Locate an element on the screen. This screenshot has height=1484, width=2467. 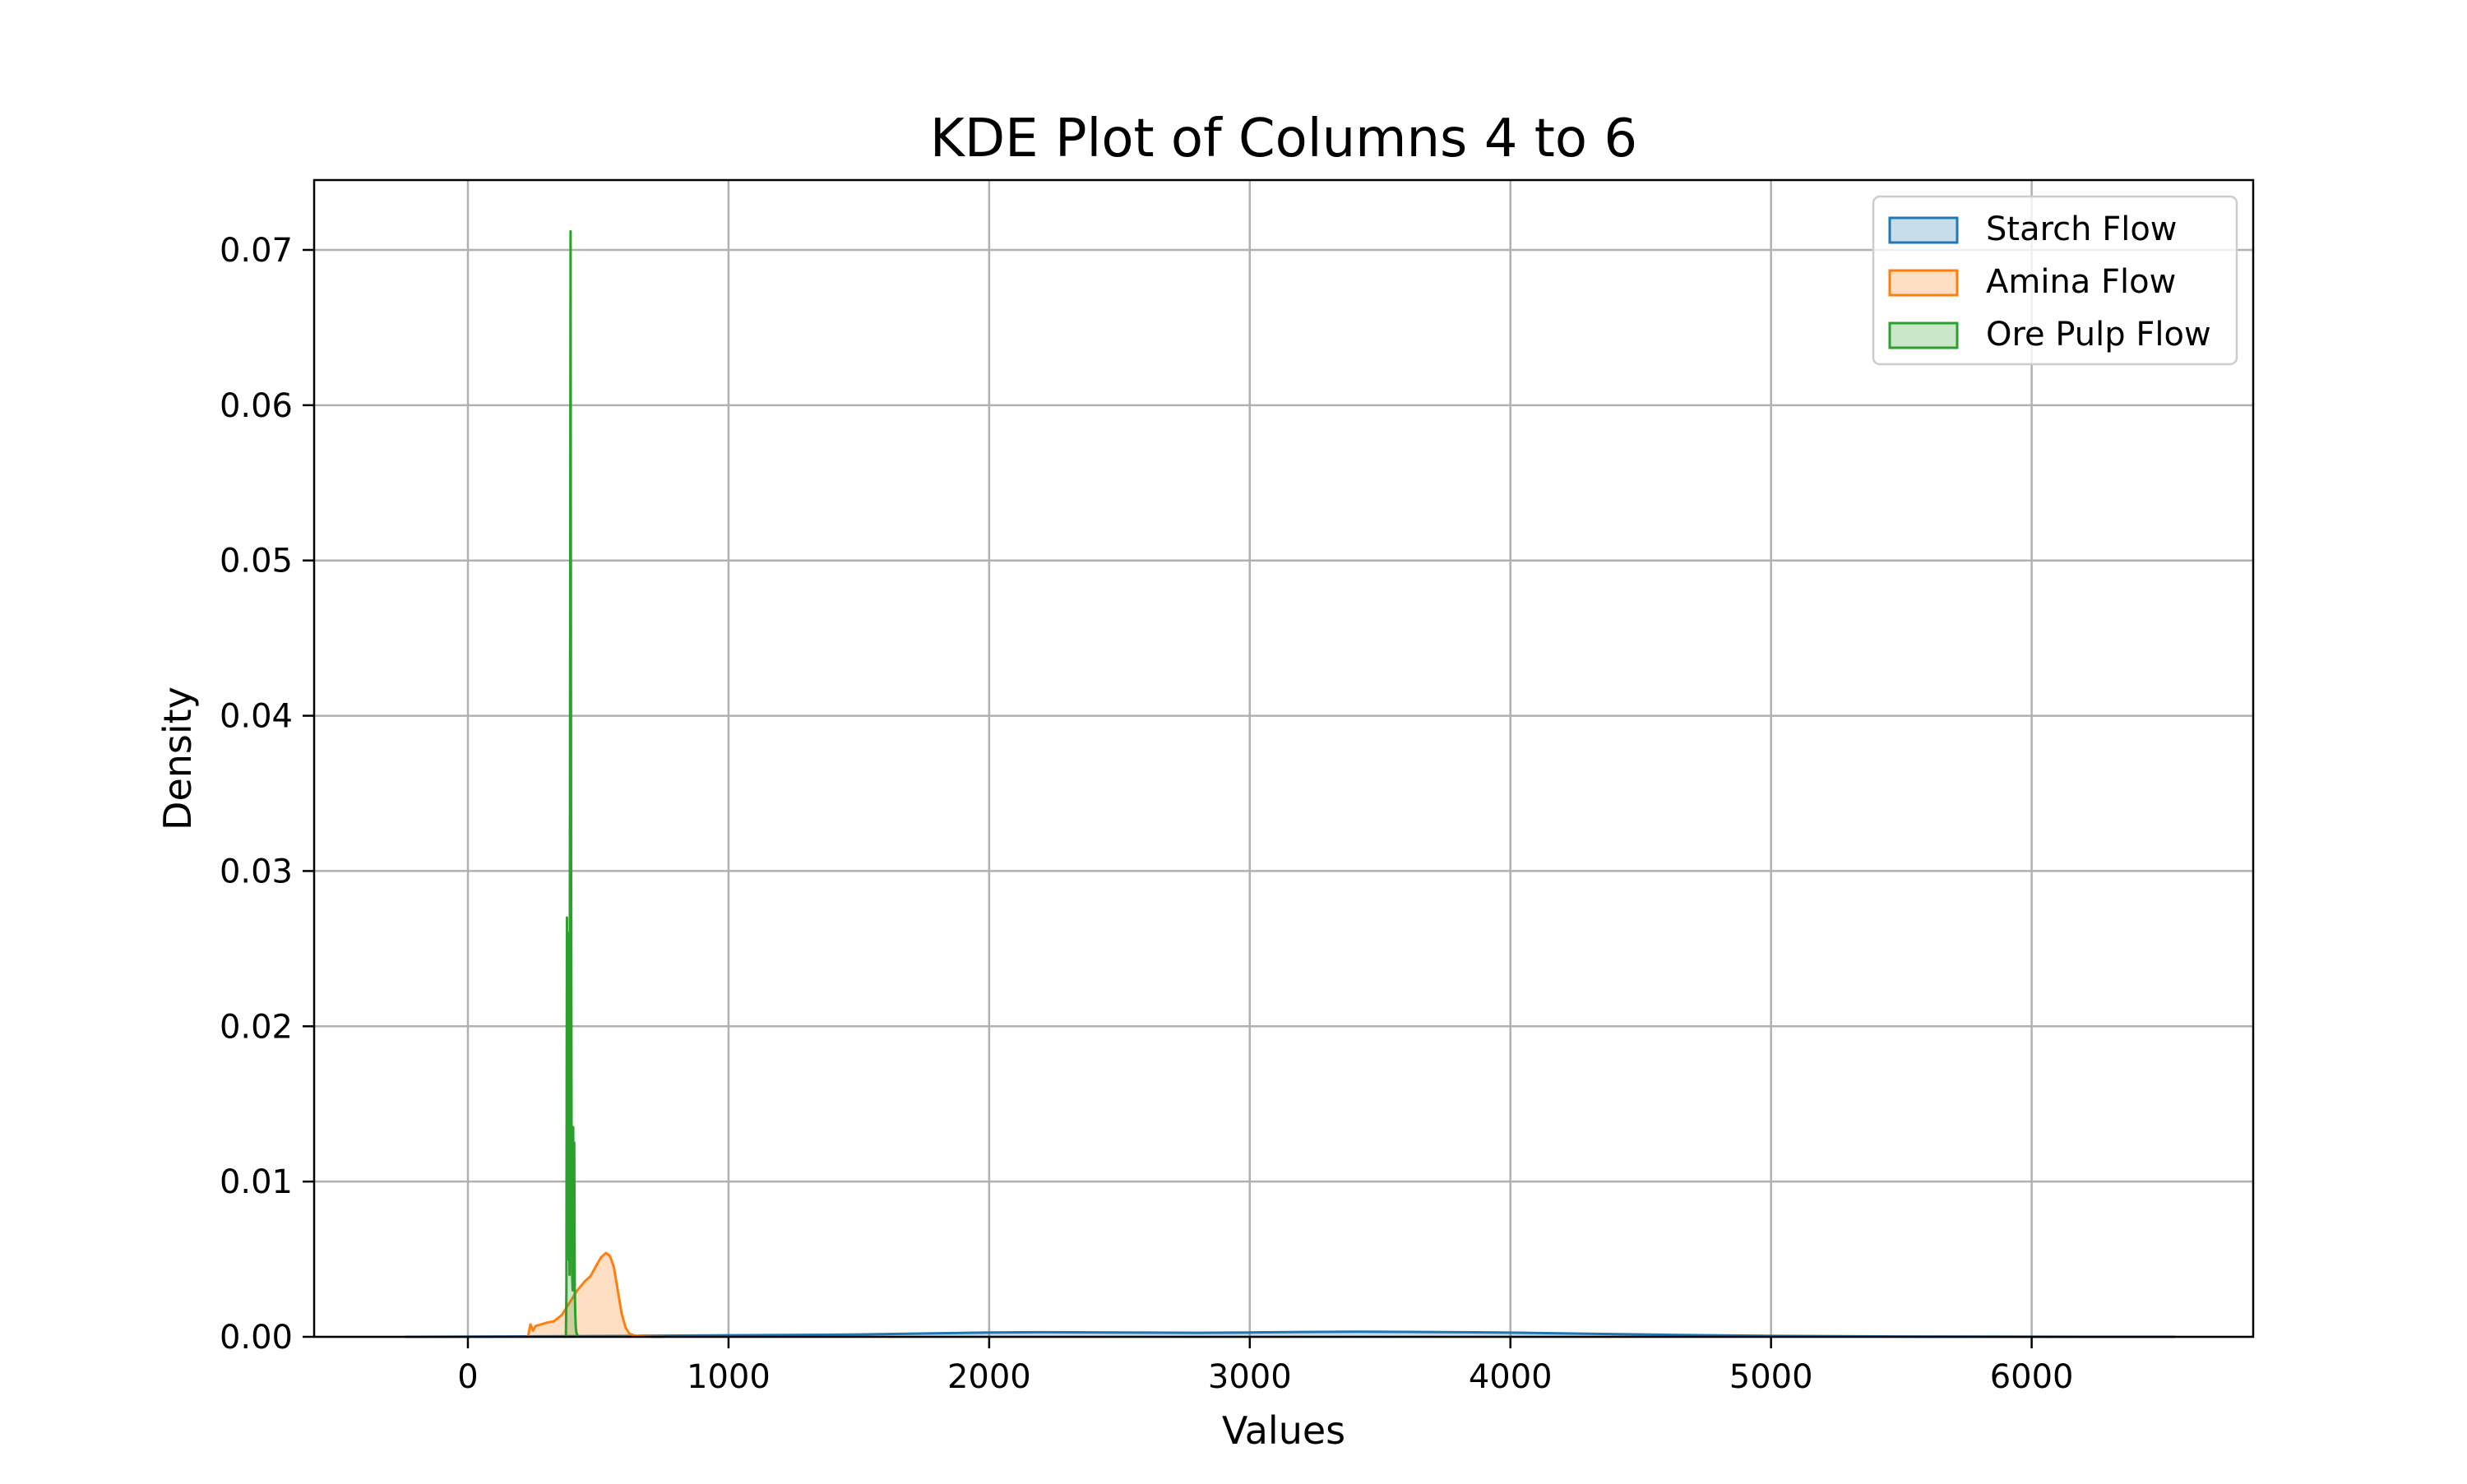
y-tick-label-6: 0.06 is located at coordinates (257, 406).